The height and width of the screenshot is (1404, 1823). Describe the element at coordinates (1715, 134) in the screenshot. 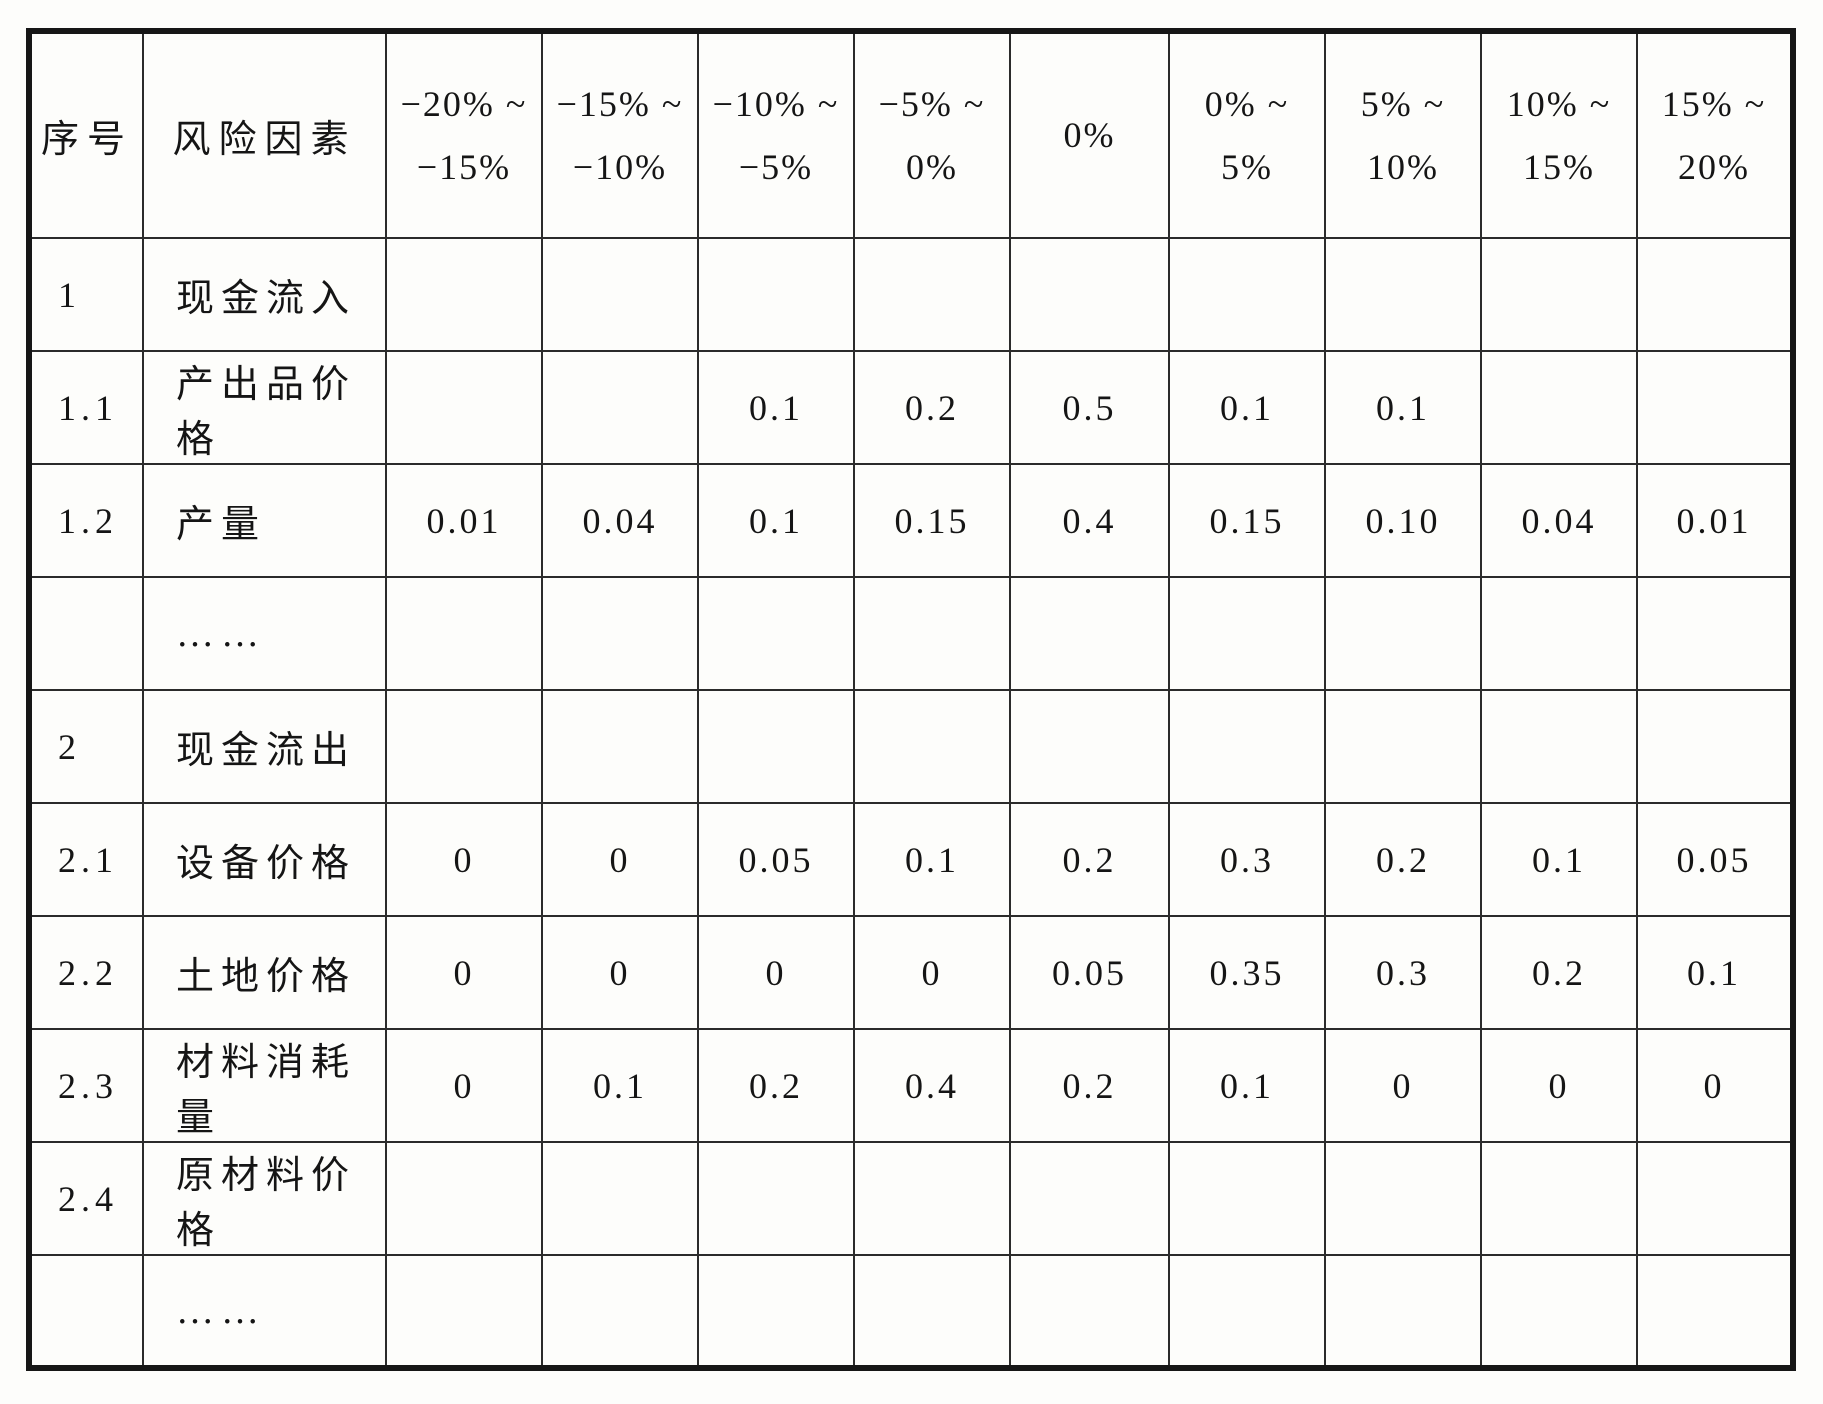

I see `col-header-range-15-20: 15% ~ 20%` at that location.